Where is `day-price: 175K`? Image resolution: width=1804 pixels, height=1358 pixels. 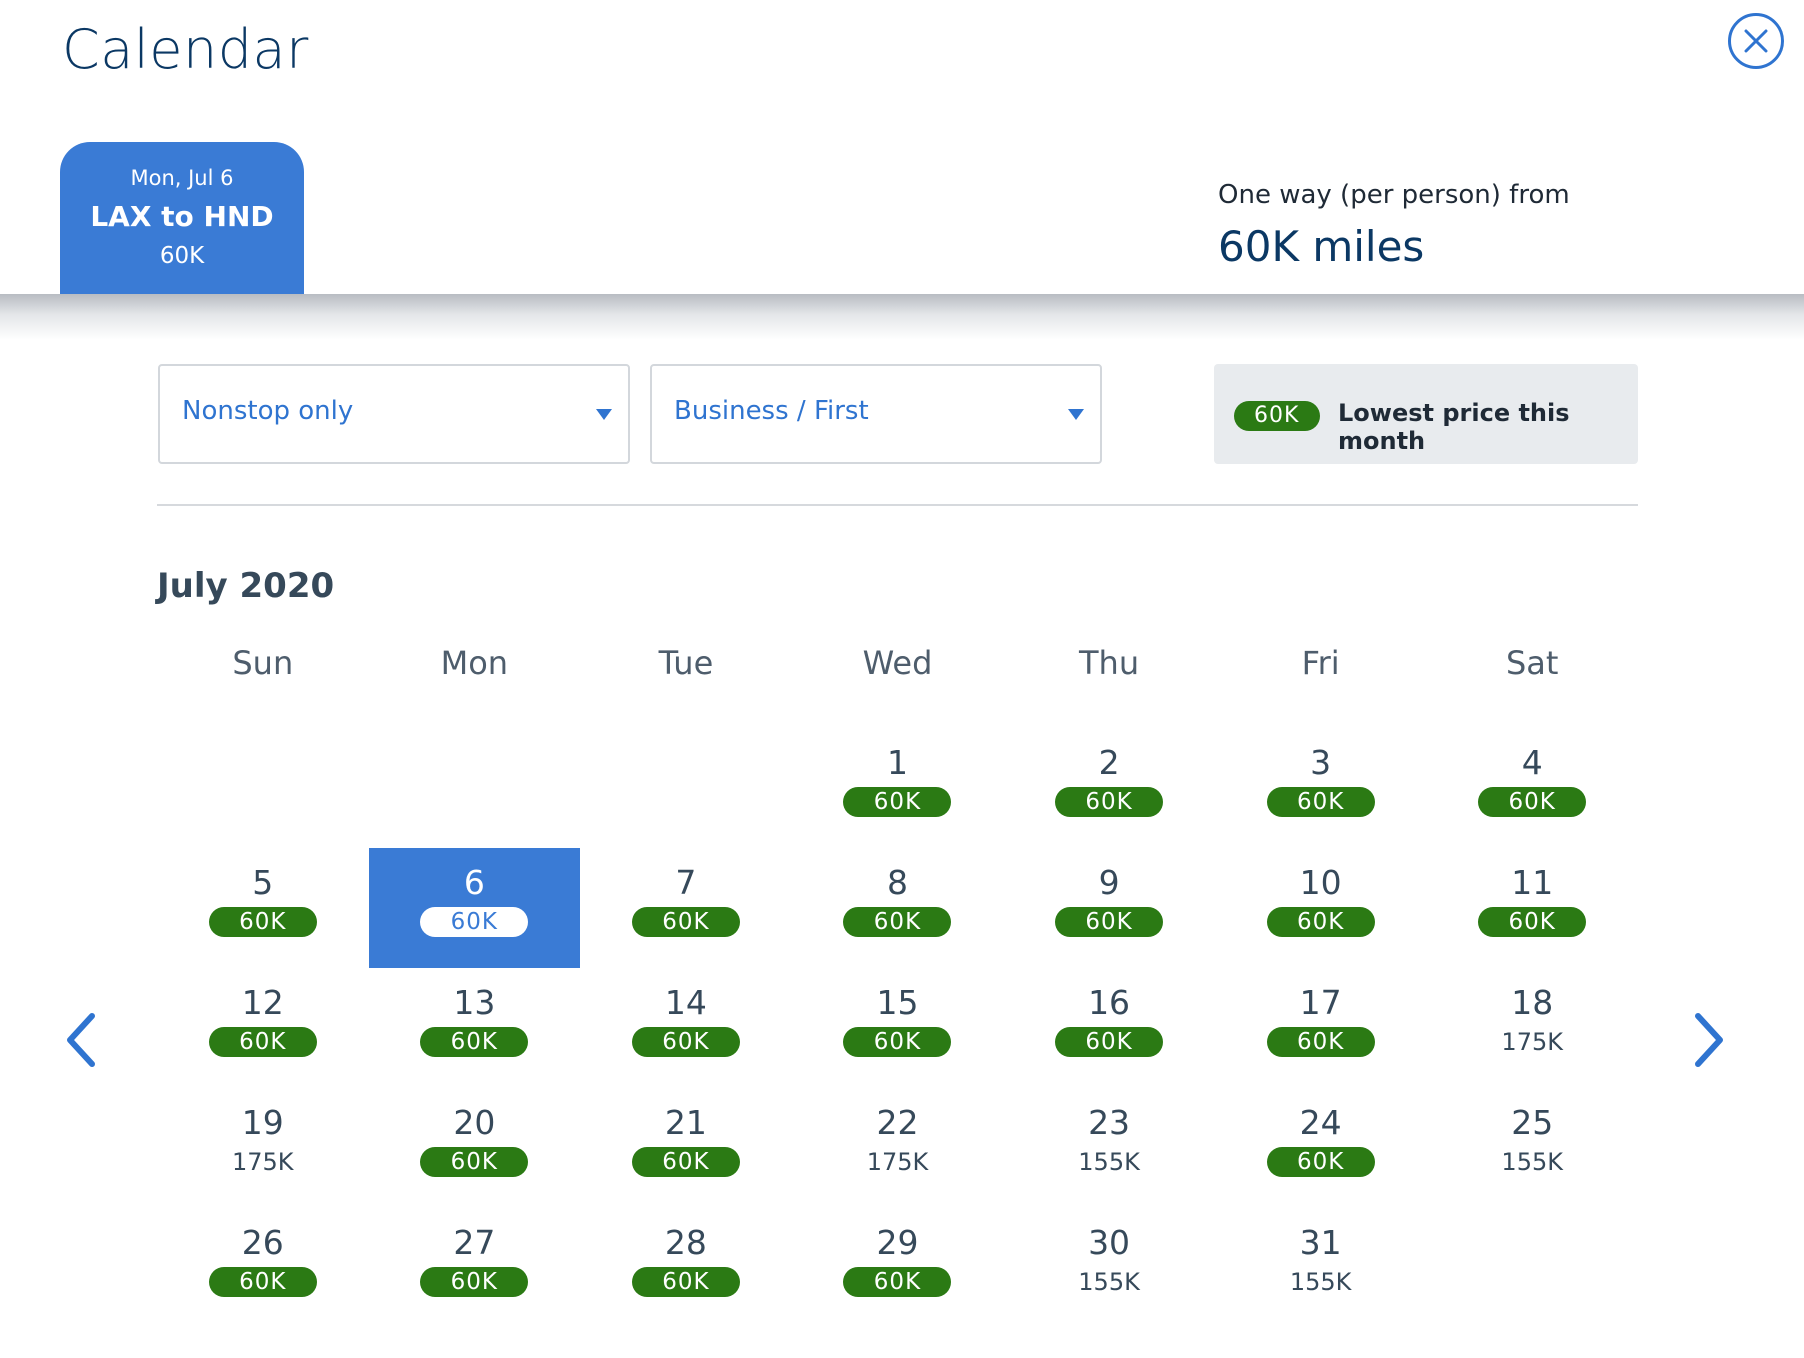
day-price: 175K is located at coordinates (897, 1162).